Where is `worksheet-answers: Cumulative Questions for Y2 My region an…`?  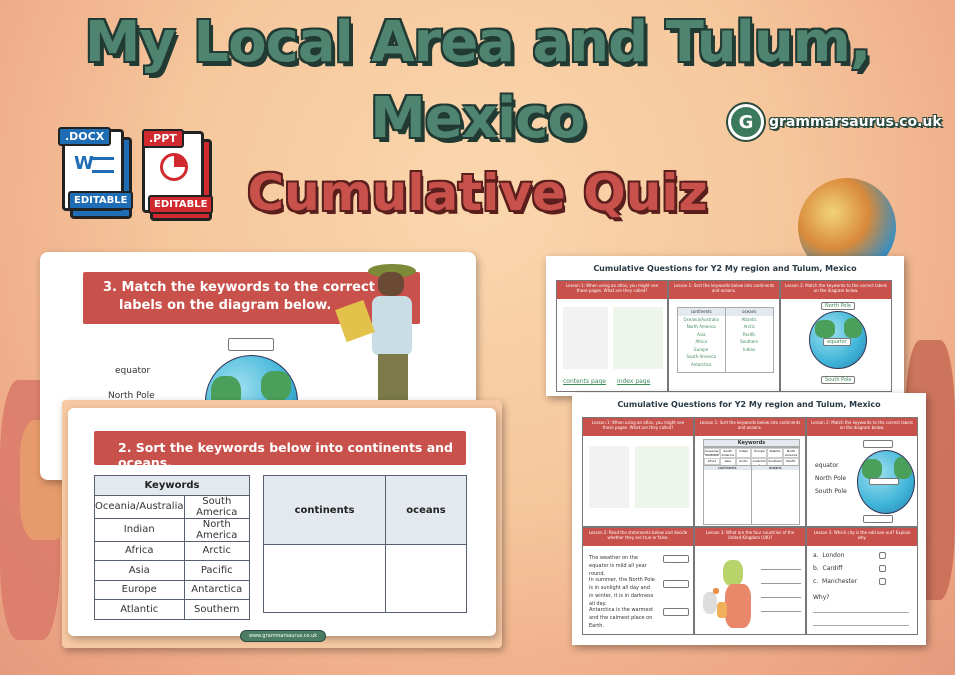 worksheet-answers: Cumulative Questions for Y2 My region an… is located at coordinates (725, 326).